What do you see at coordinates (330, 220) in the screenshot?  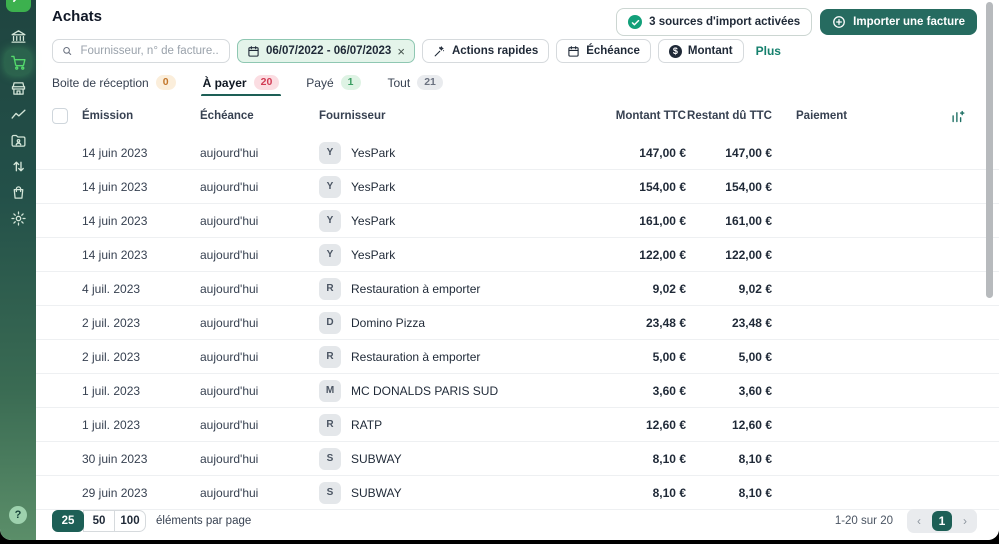 I see `supplier-avatar: Y` at bounding box center [330, 220].